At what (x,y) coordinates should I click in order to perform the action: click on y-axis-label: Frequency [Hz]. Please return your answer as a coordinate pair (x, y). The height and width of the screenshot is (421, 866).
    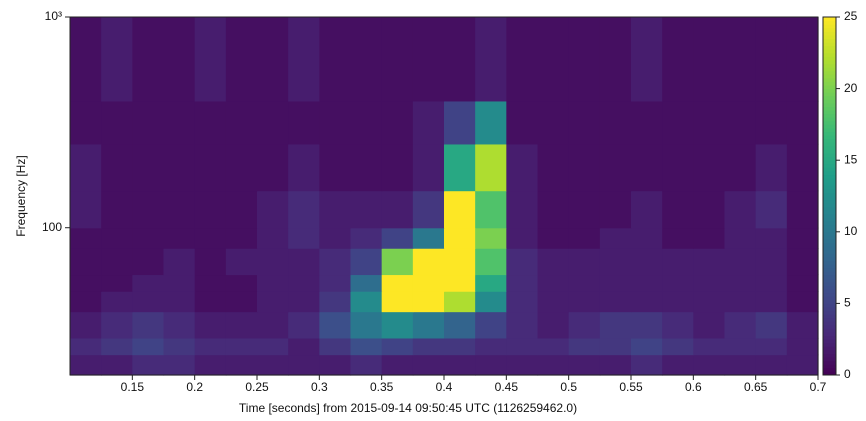
    Looking at the image, I should click on (21, 195).